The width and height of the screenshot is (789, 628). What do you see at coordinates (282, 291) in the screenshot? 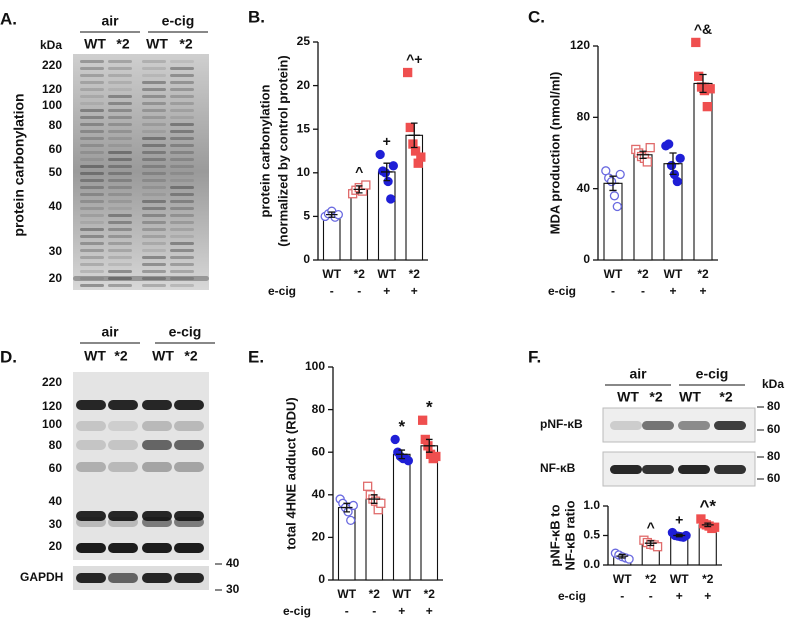
I see `row-label: e-cig` at bounding box center [282, 291].